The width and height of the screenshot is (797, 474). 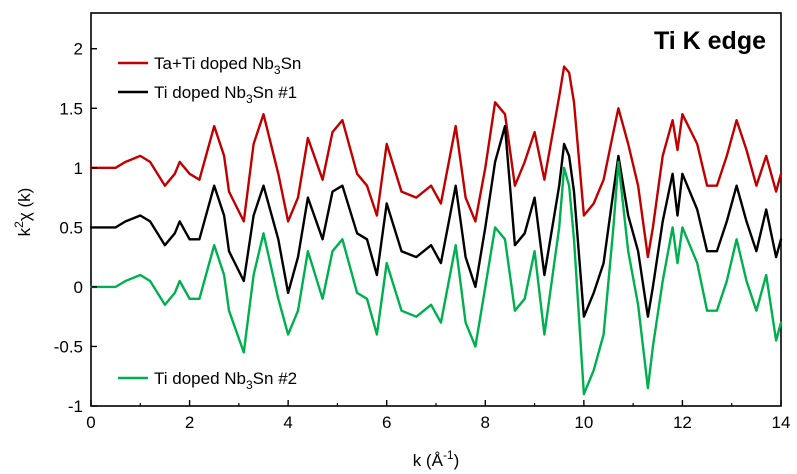 I want to click on x-tick-label: 2, so click(x=189, y=422).